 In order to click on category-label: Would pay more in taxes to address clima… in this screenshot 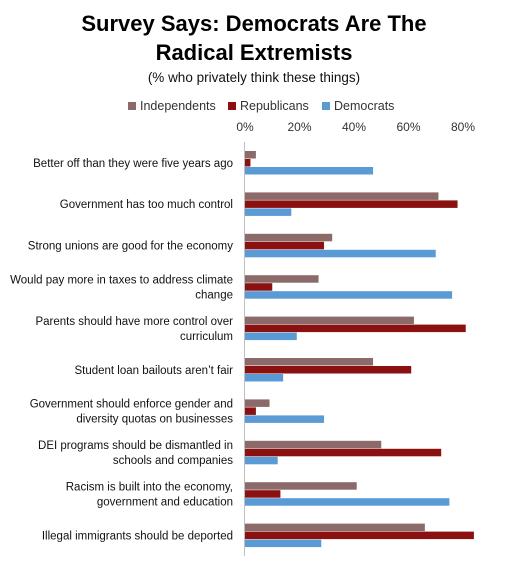, I will do `click(121, 280)`.